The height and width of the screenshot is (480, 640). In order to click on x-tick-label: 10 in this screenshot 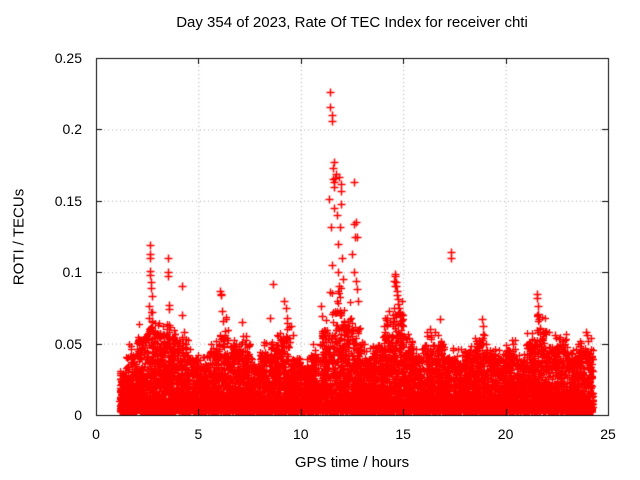, I will do `click(301, 434)`.